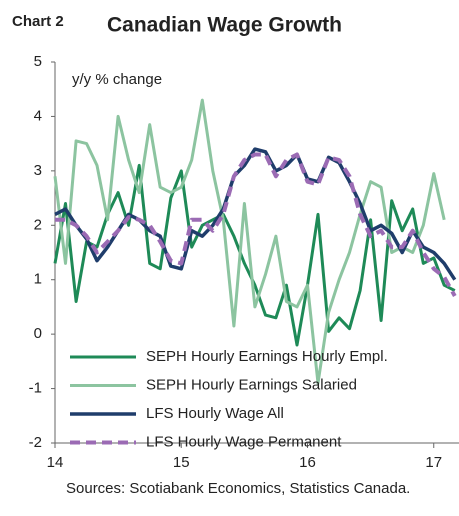 The height and width of the screenshot is (516, 459). What do you see at coordinates (35, 388) in the screenshot?
I see `y-tick-label: -1` at bounding box center [35, 388].